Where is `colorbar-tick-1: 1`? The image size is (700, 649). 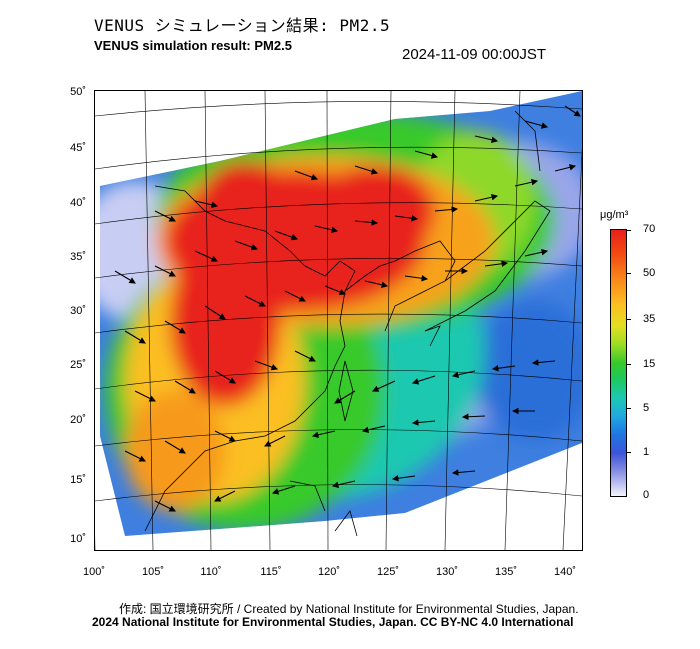 colorbar-tick-1: 1 is located at coordinates (646, 452).